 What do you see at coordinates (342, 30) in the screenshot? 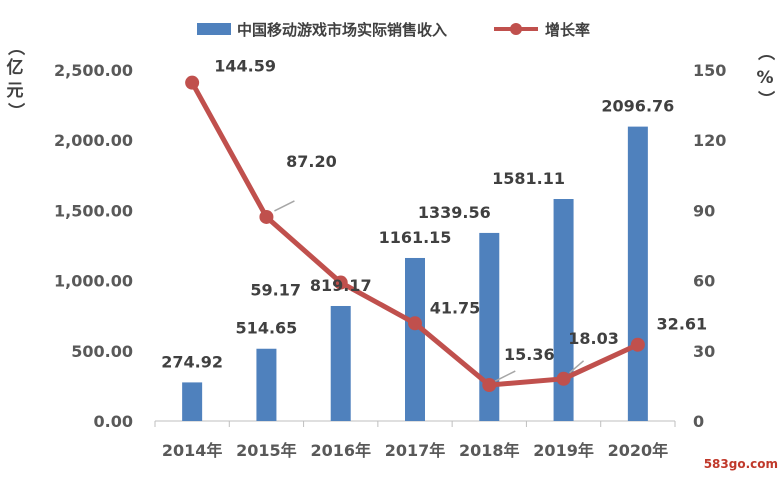
I see `legend-label-bar: 中国移动游戏市场实际销售收入` at bounding box center [342, 30].